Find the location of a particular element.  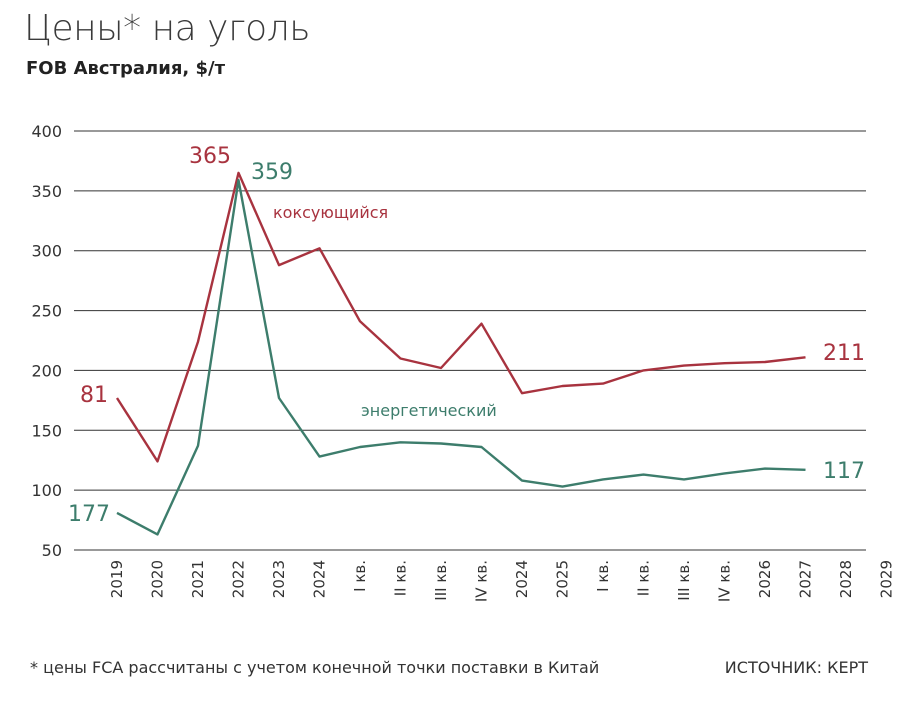

x-tick-label: 2029 is located at coordinates (887, 579).